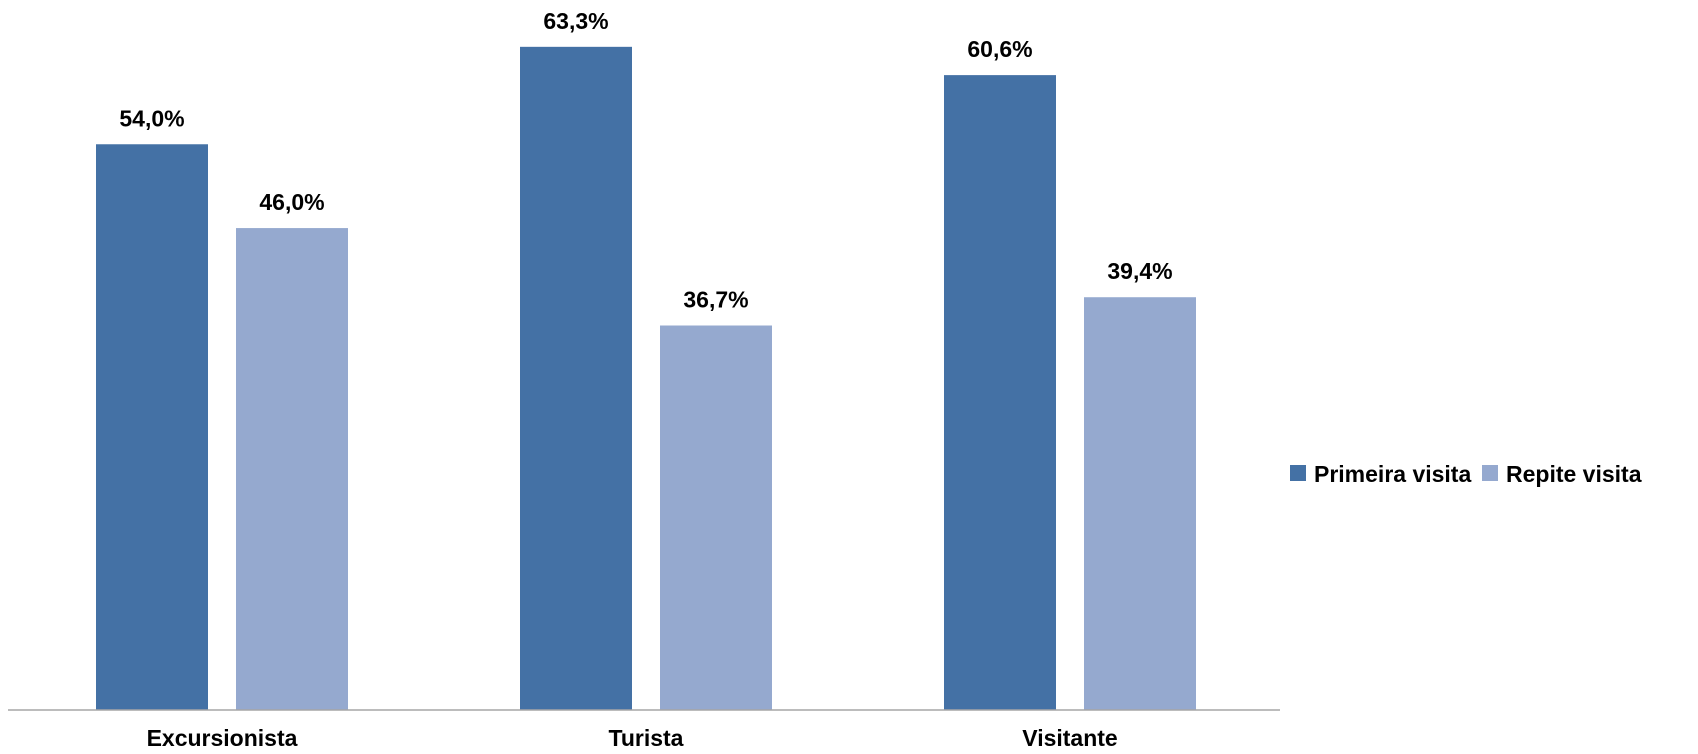  What do you see at coordinates (151, 118) in the screenshot?
I see `data-label-excursionista-primeira-visita: 54,0%` at bounding box center [151, 118].